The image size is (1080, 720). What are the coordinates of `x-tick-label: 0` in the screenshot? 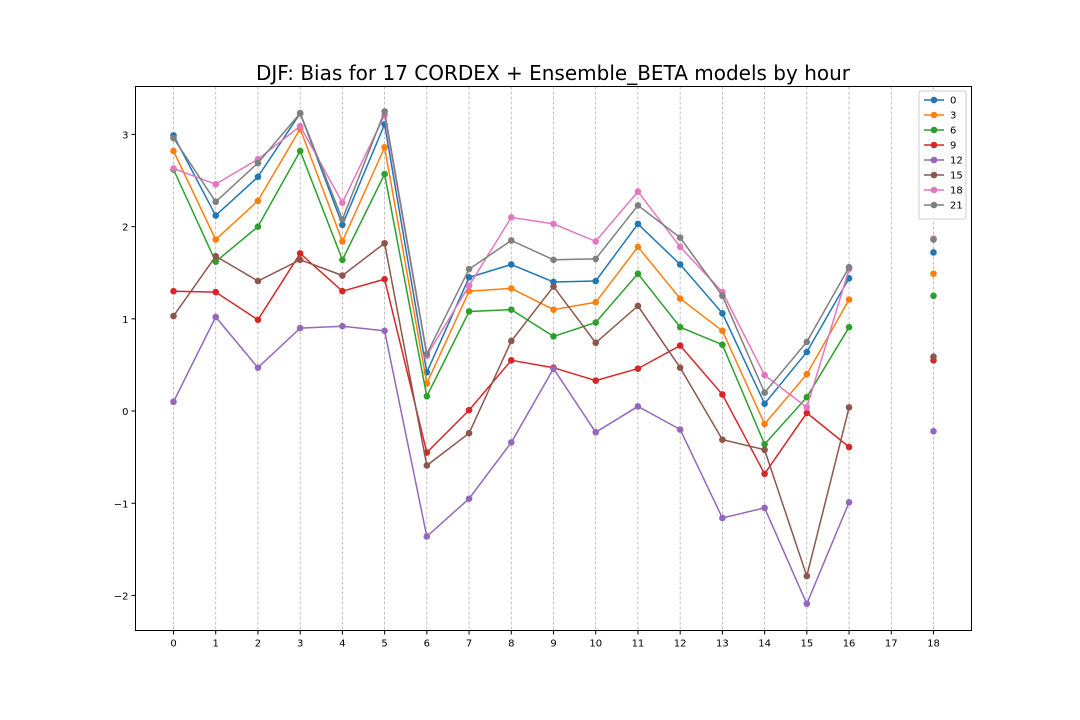 It's located at (173, 644).